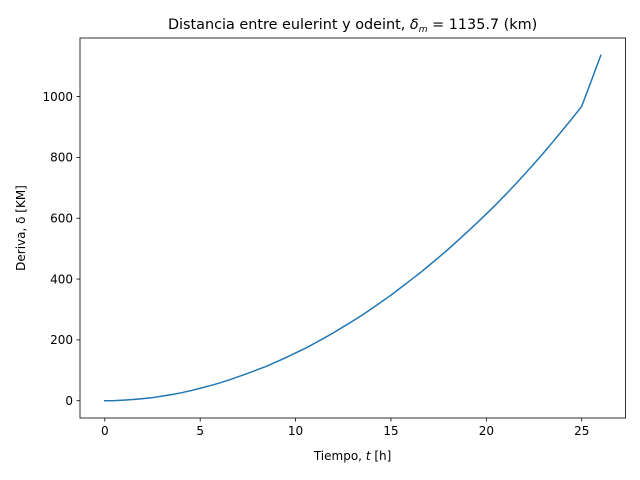  I want to click on y-axis: 0 200 400 600 800 1000, so click(61, 249).